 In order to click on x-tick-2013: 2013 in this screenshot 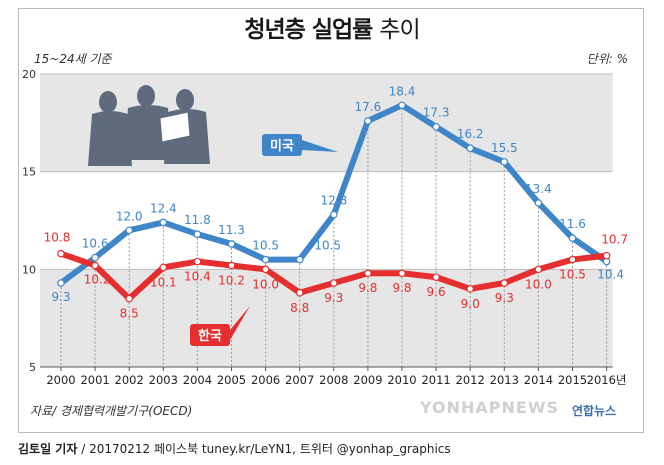, I will do `click(504, 380)`.